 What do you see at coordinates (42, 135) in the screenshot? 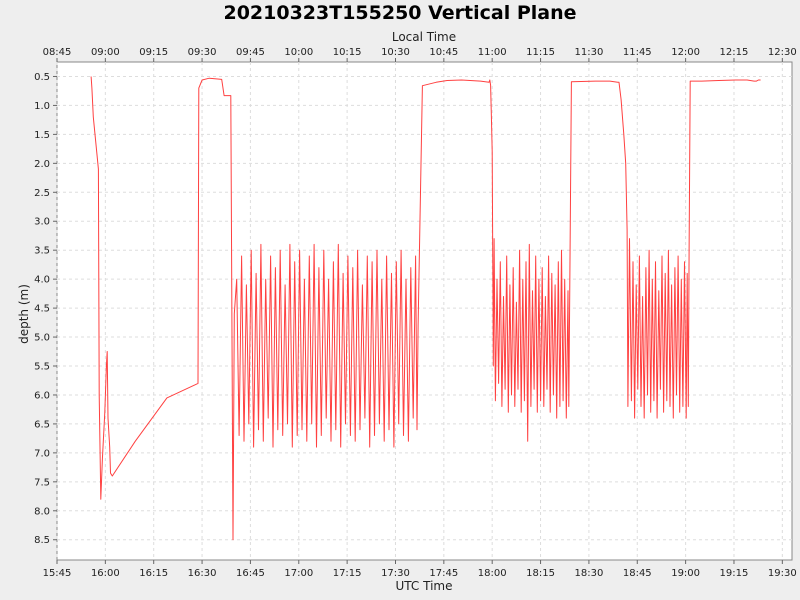
I see `y-tick-label: 1.5` at bounding box center [42, 135].